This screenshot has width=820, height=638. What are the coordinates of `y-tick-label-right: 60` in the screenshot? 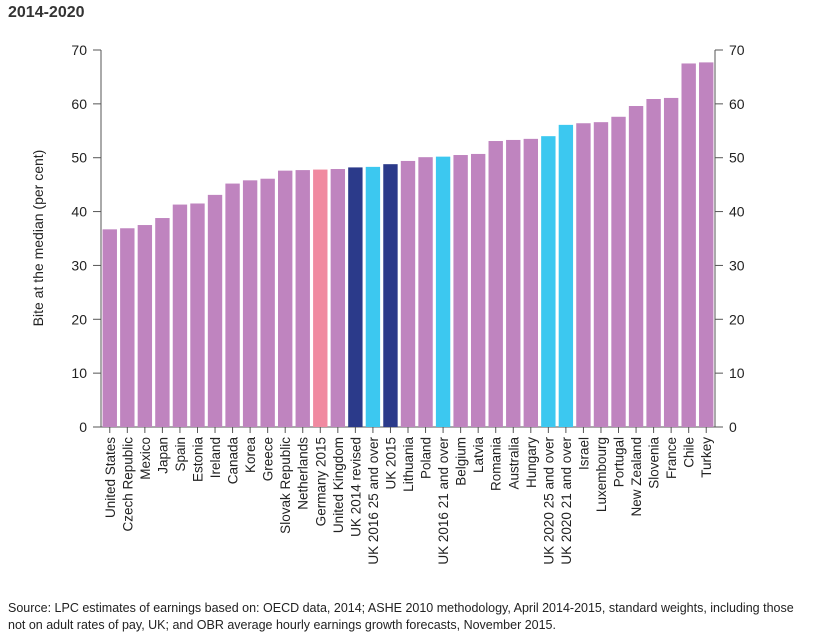 It's located at (737, 104).